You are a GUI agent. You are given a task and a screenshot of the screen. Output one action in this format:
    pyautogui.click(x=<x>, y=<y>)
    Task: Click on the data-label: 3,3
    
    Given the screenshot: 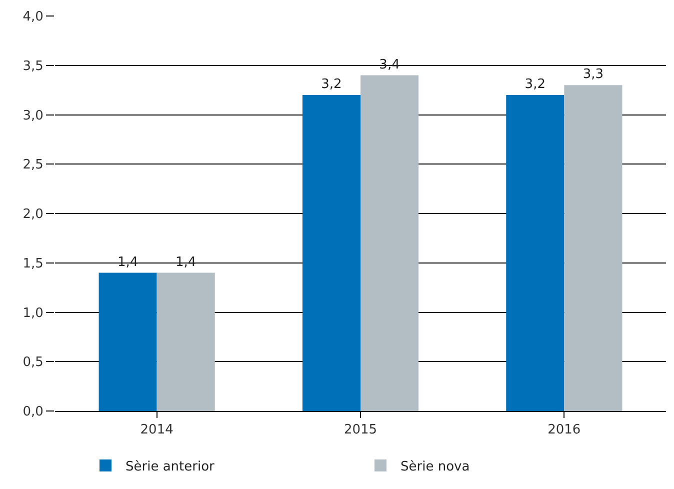 What is the action you would take?
    pyautogui.click(x=593, y=74)
    